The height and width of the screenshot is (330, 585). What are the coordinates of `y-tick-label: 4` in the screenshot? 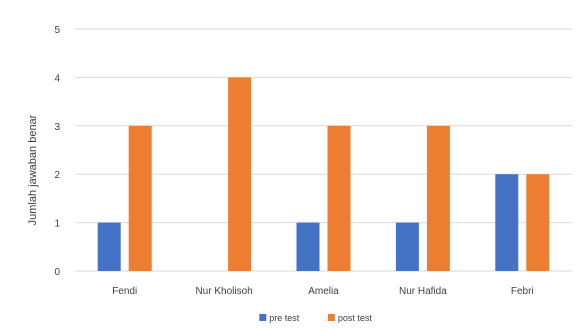 It's located at (57, 78).